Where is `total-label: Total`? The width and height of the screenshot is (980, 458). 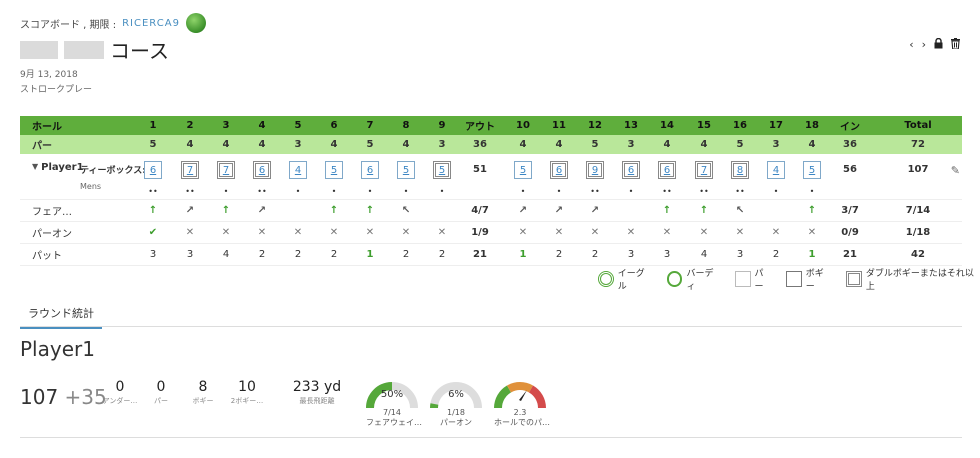 total-label: Total is located at coordinates (918, 125).